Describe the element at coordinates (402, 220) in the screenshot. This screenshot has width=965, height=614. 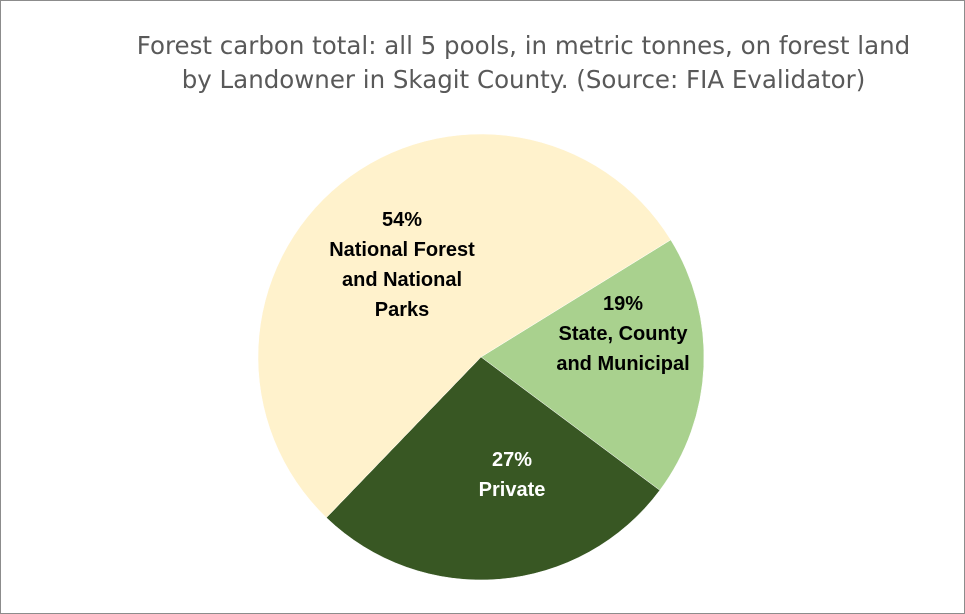
I see `slice-percent-label: 54%` at that location.